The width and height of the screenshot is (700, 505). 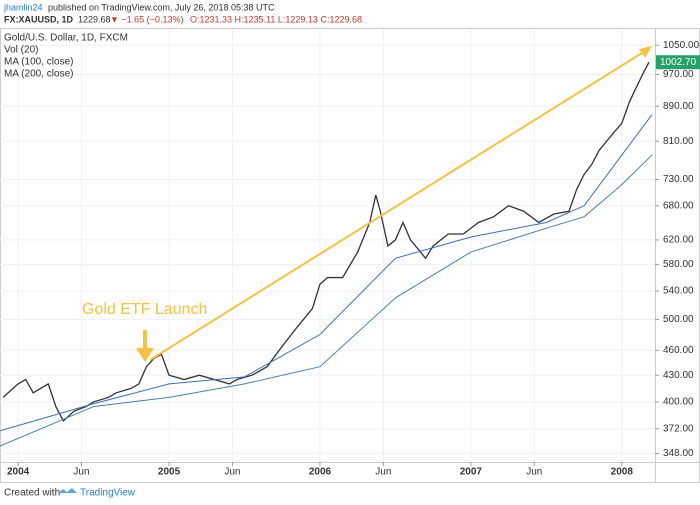 I want to click on last-price-label: 1002.70, so click(x=678, y=62).